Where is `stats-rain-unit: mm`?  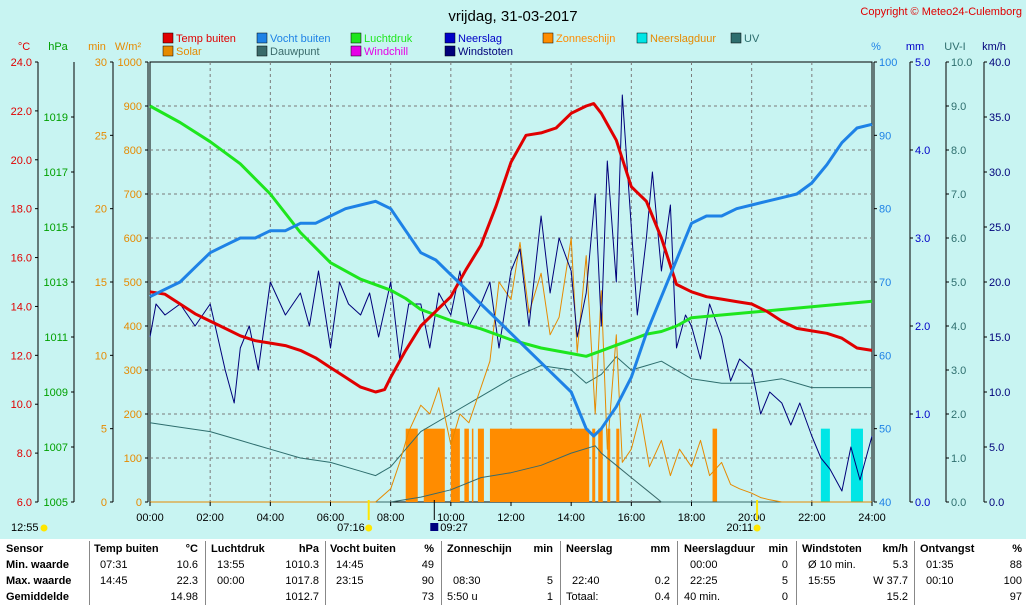 stats-rain-unit: mm is located at coordinates (660, 549).